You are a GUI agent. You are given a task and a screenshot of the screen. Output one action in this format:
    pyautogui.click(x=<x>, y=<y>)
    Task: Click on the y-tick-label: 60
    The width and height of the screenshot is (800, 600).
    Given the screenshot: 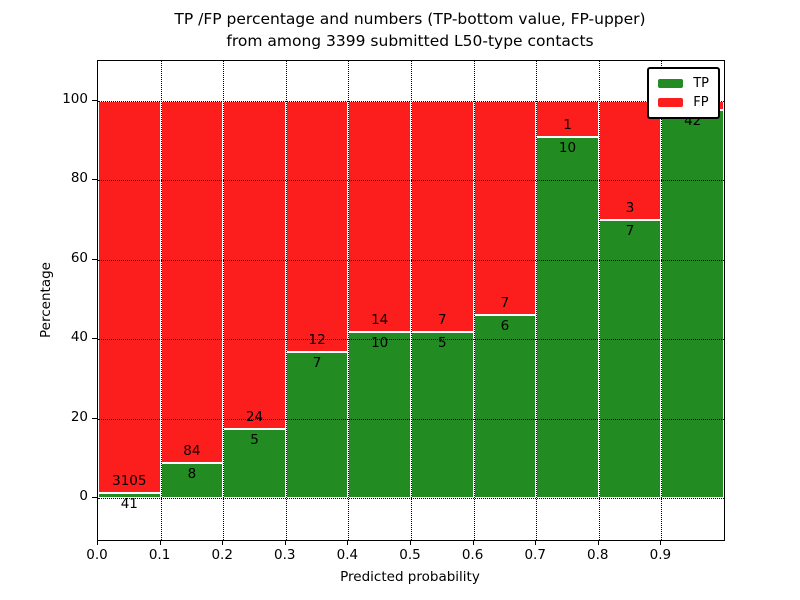 What is the action you would take?
    pyautogui.click(x=79, y=257)
    